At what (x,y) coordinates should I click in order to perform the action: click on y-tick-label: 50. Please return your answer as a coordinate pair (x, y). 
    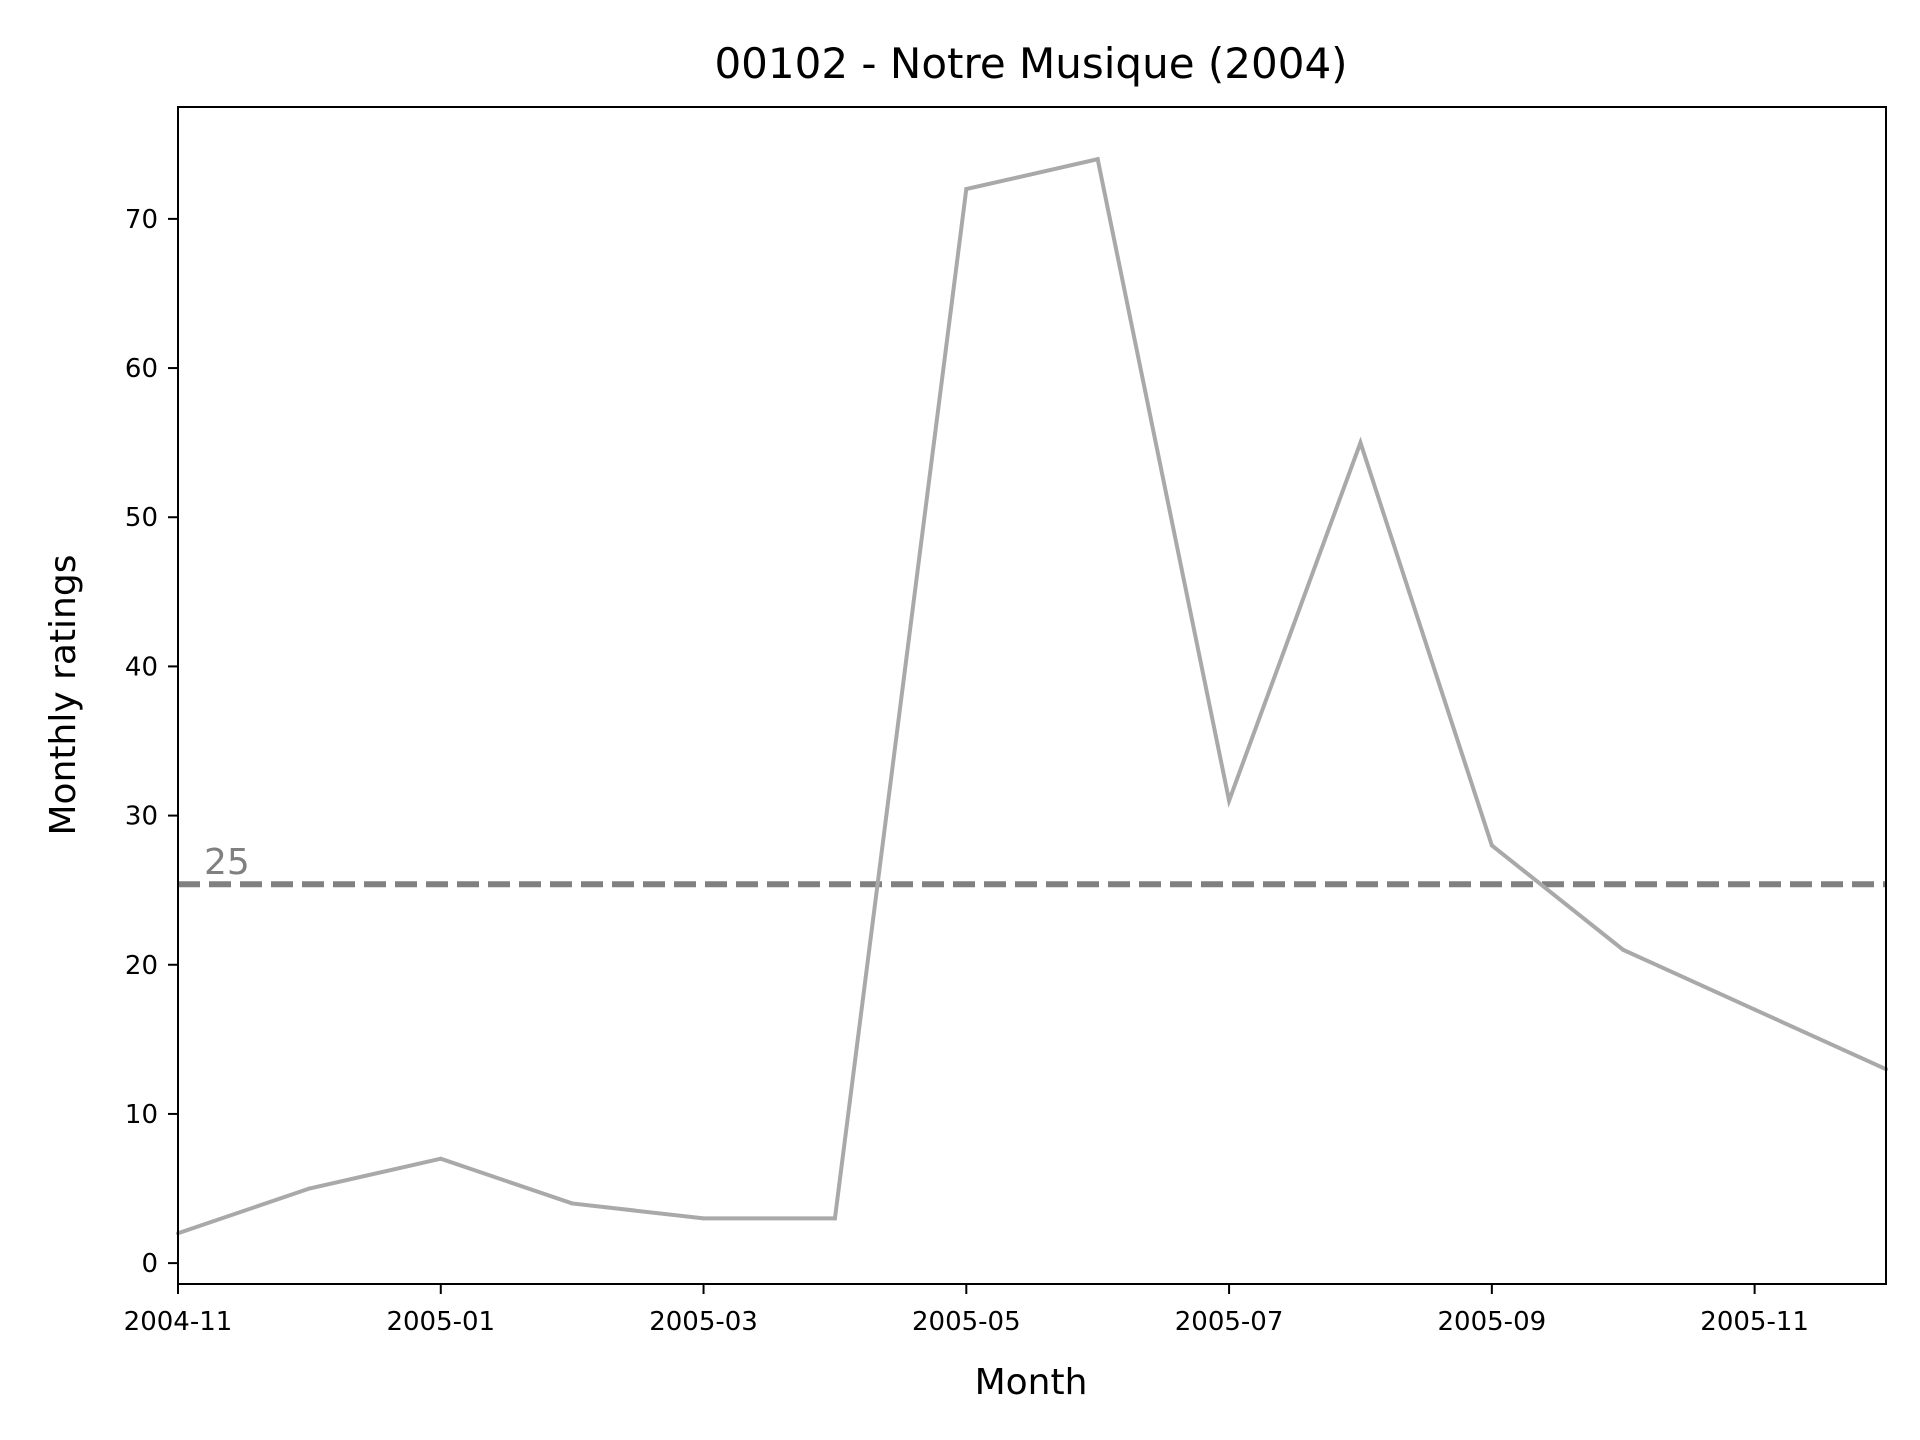
    Looking at the image, I should click on (141, 518).